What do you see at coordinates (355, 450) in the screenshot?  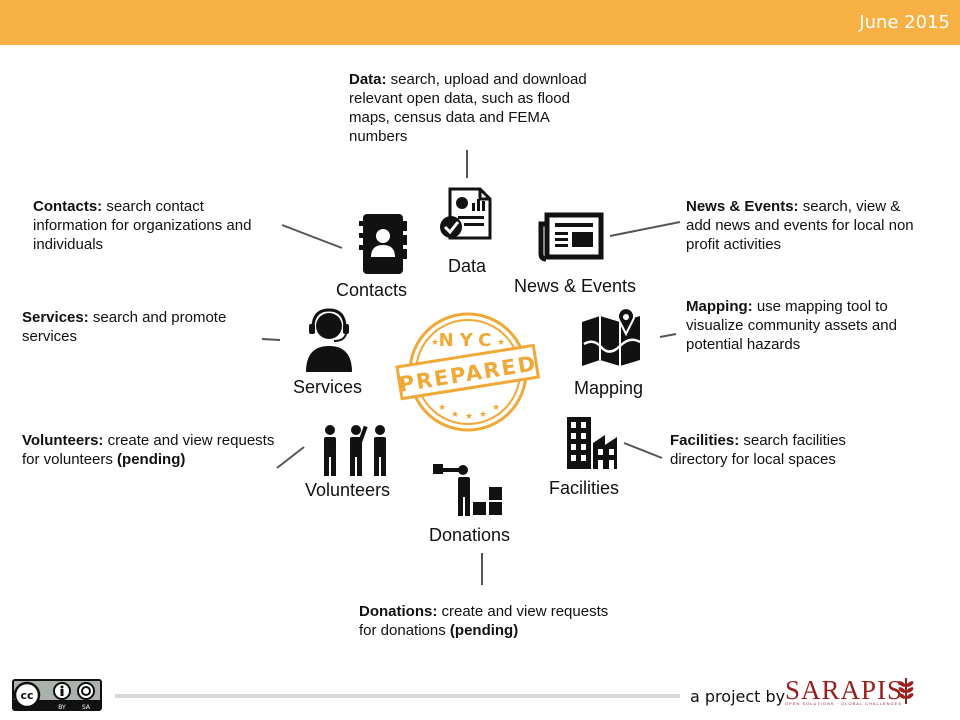 I see `volunteers-group-icon` at bounding box center [355, 450].